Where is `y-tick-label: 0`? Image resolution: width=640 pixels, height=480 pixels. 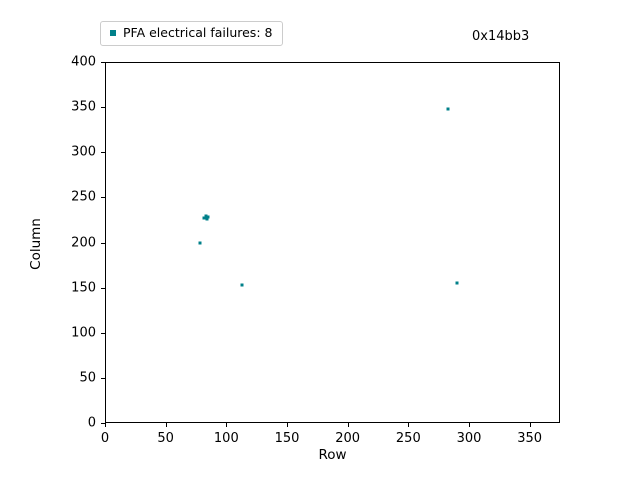 y-tick-label: 0 is located at coordinates (91, 423).